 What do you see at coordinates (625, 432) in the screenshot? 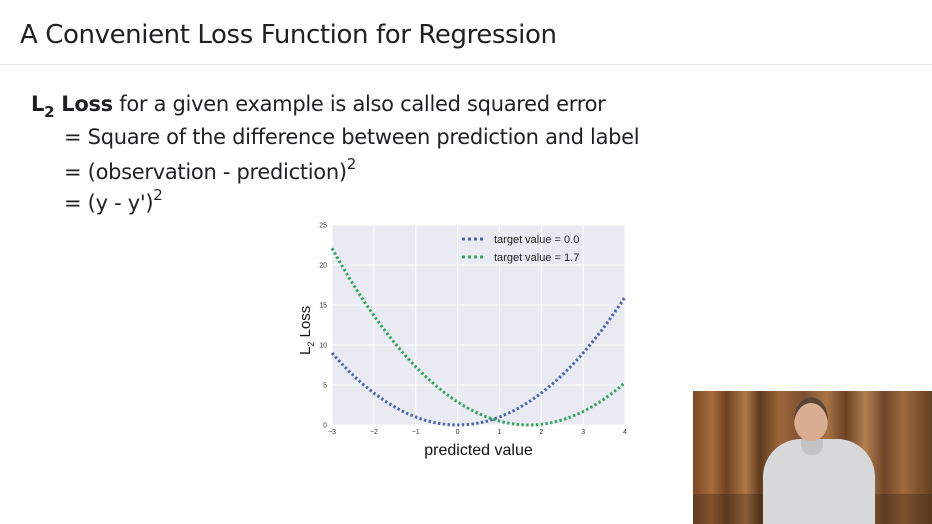
I see `x-tick-label: 4` at bounding box center [625, 432].